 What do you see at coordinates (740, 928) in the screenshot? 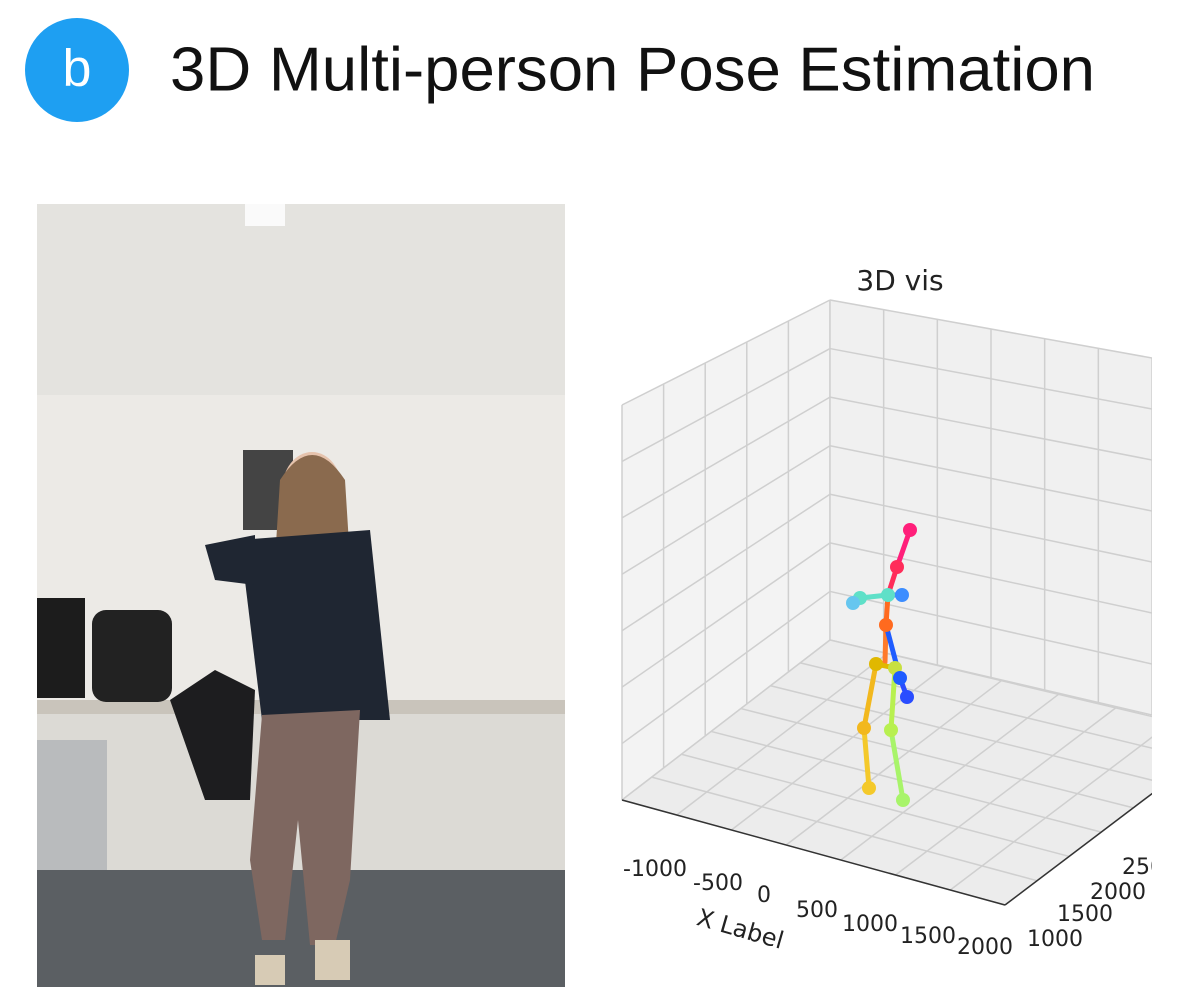
I see `x-axis-label: X Label` at bounding box center [740, 928].